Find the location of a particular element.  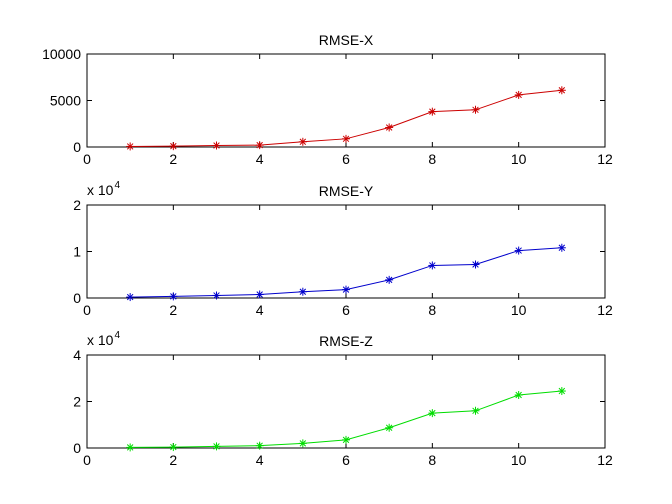

y-tick-label: 1 is located at coordinates (77, 252).